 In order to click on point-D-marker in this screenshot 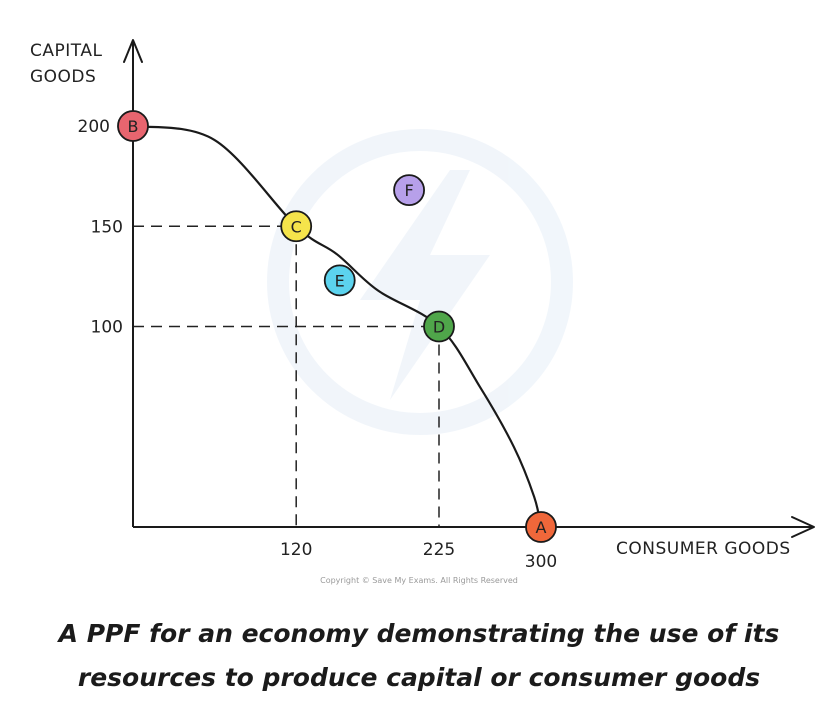, I will do `click(439, 326)`.